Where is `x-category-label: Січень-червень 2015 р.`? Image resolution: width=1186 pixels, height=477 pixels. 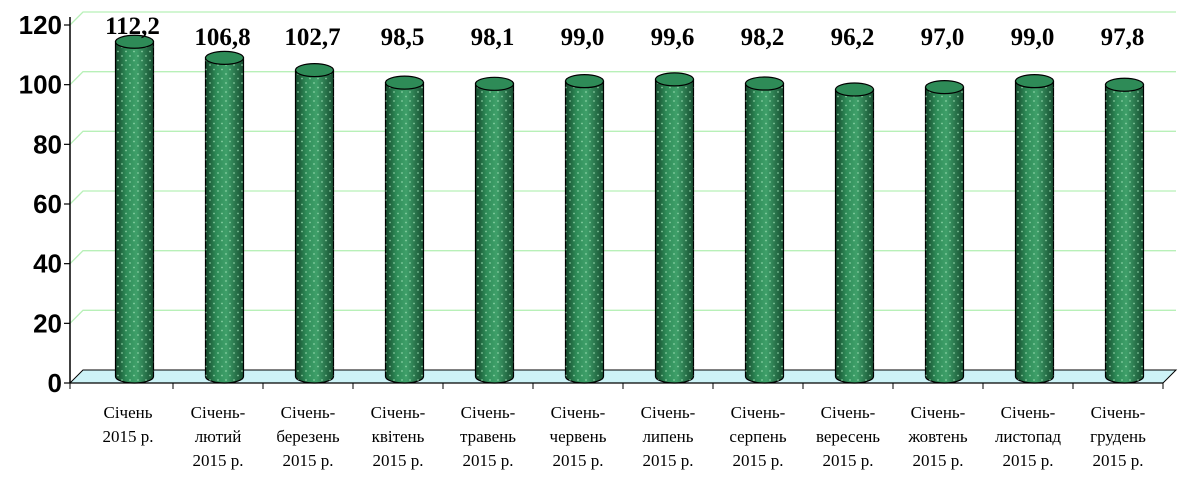
x-category-label: Січень-червень 2015 р. is located at coordinates (578, 436).